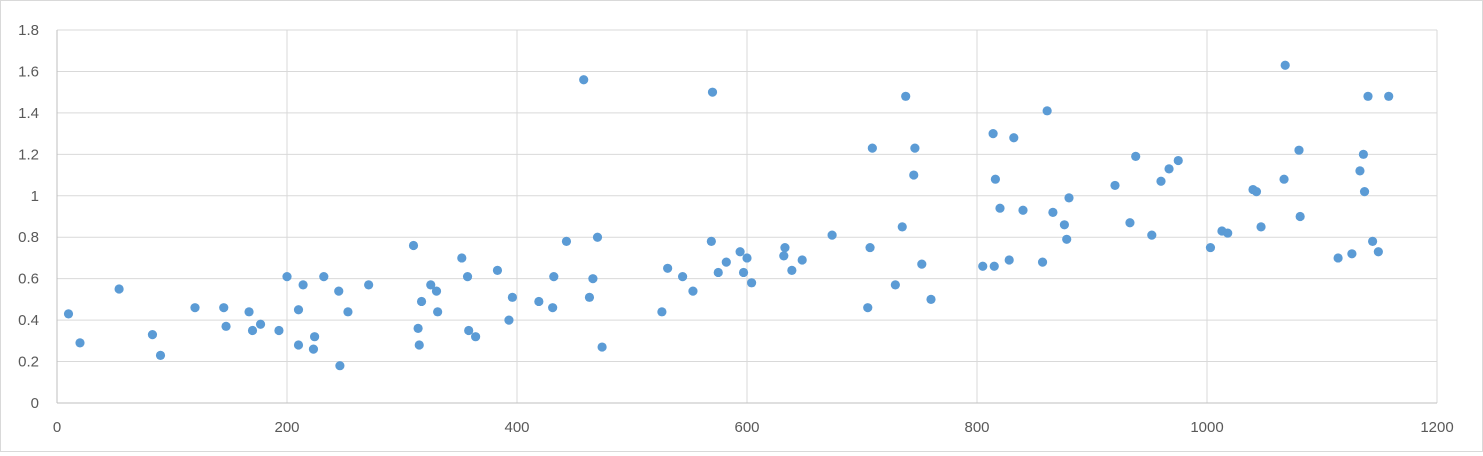 The height and width of the screenshot is (456, 1483). Describe the element at coordinates (35, 196) in the screenshot. I see `y-tick-label: 1` at that location.